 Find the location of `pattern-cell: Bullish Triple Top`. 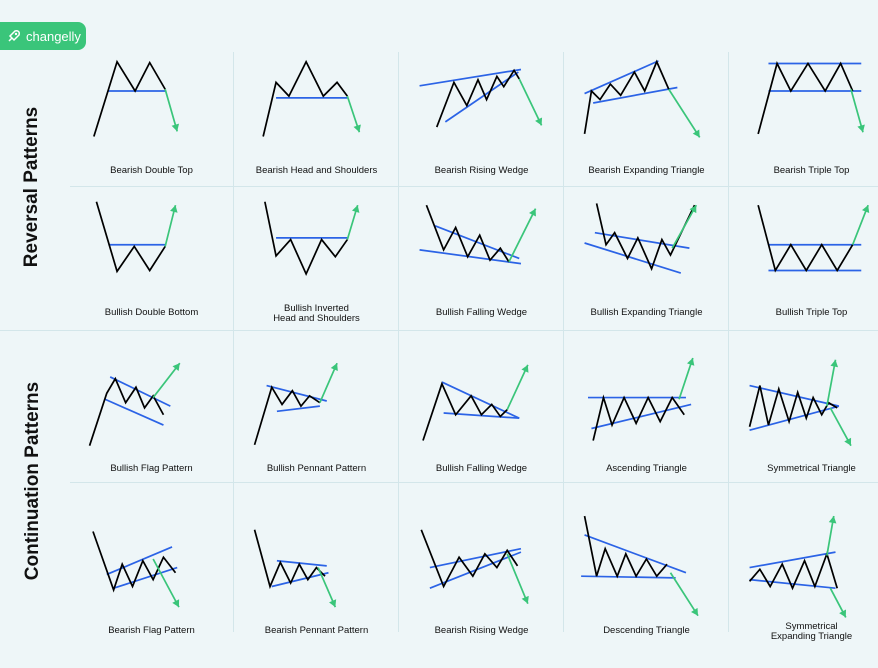

pattern-cell: Bullish Triple Top is located at coordinates (804, 266).